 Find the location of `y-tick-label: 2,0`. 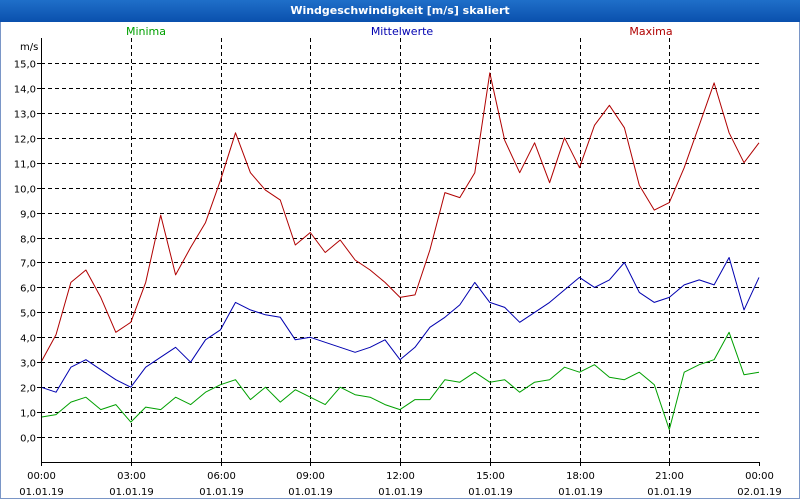

y-tick-label: 2,0 is located at coordinates (28, 389).